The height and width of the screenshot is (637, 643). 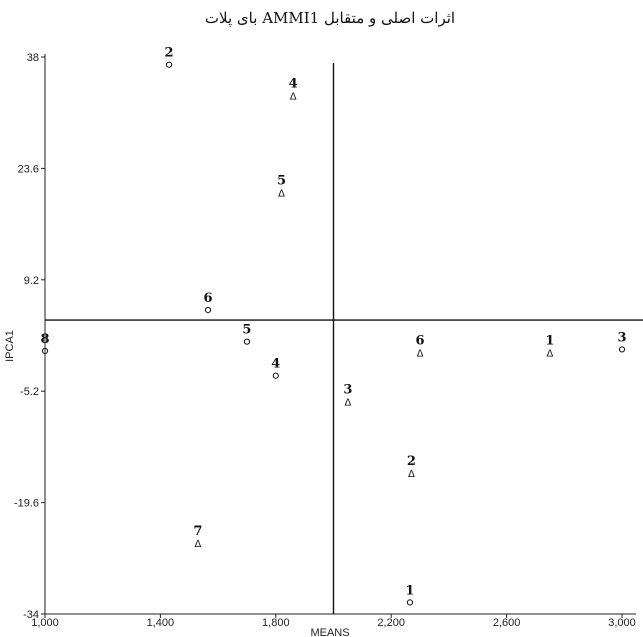 What do you see at coordinates (28, 169) in the screenshot?
I see `y-tick-label: 23.6` at bounding box center [28, 169].